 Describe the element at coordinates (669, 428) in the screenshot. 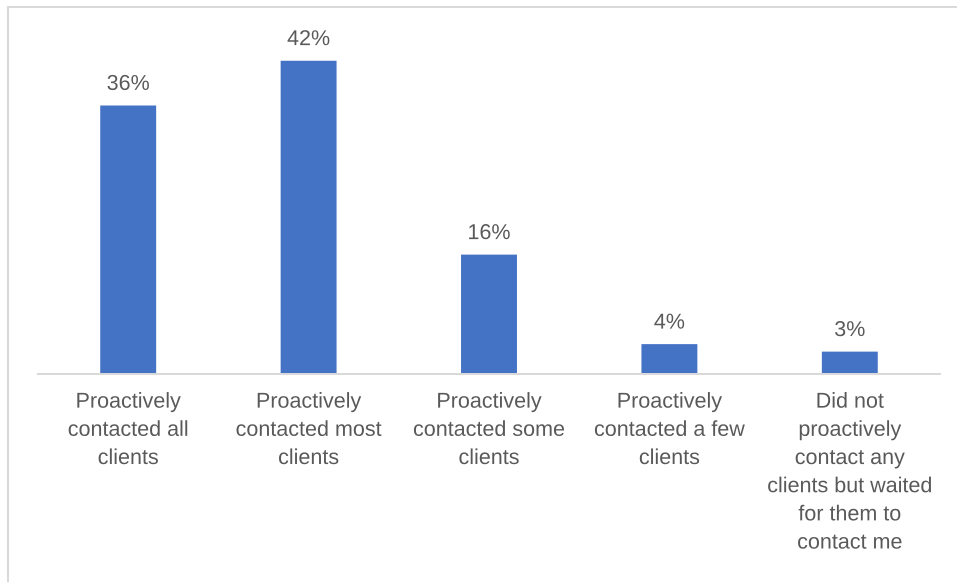

I see `x-tick-label: Proactively contacted a few clients` at that location.